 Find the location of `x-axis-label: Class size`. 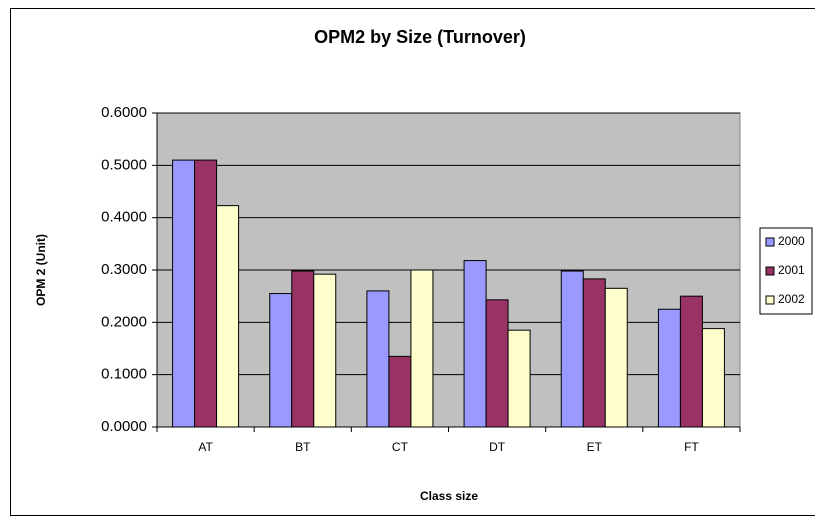

x-axis-label: Class size is located at coordinates (449, 496).